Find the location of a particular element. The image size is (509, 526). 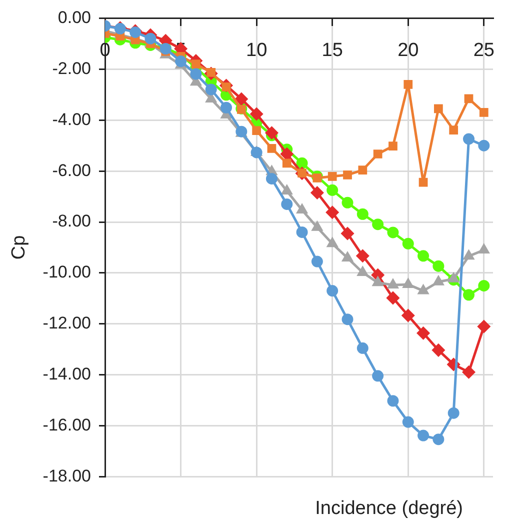

y-tick-label: -18.00 is located at coordinates (67, 476).